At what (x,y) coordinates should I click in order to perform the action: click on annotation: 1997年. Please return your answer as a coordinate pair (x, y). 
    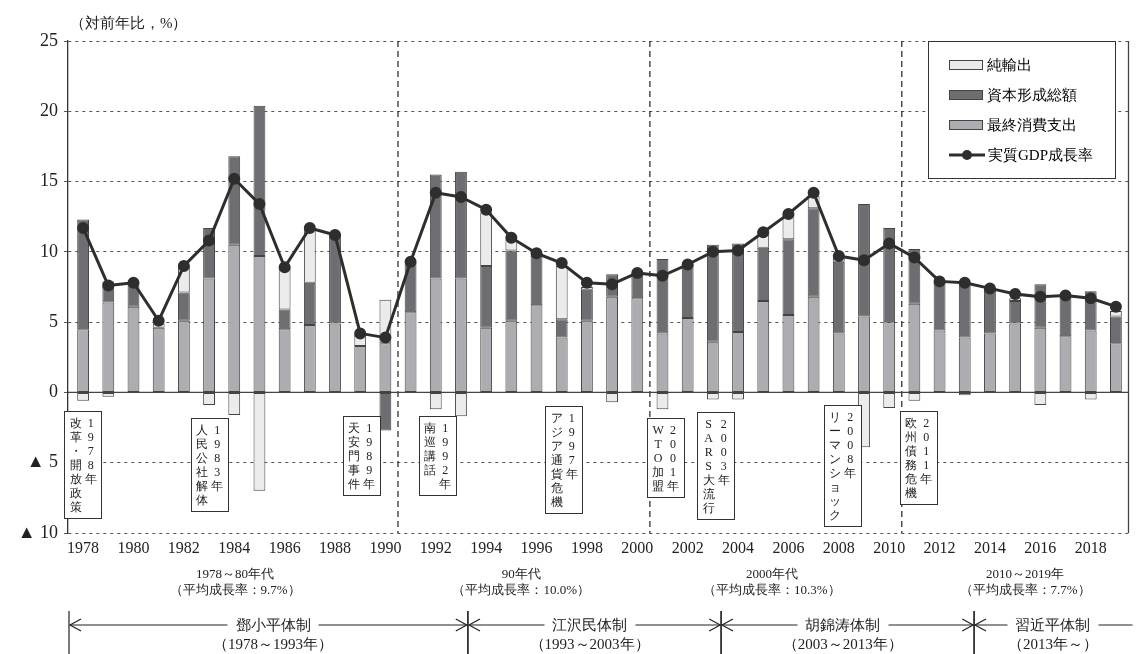
    Looking at the image, I should click on (571, 446).